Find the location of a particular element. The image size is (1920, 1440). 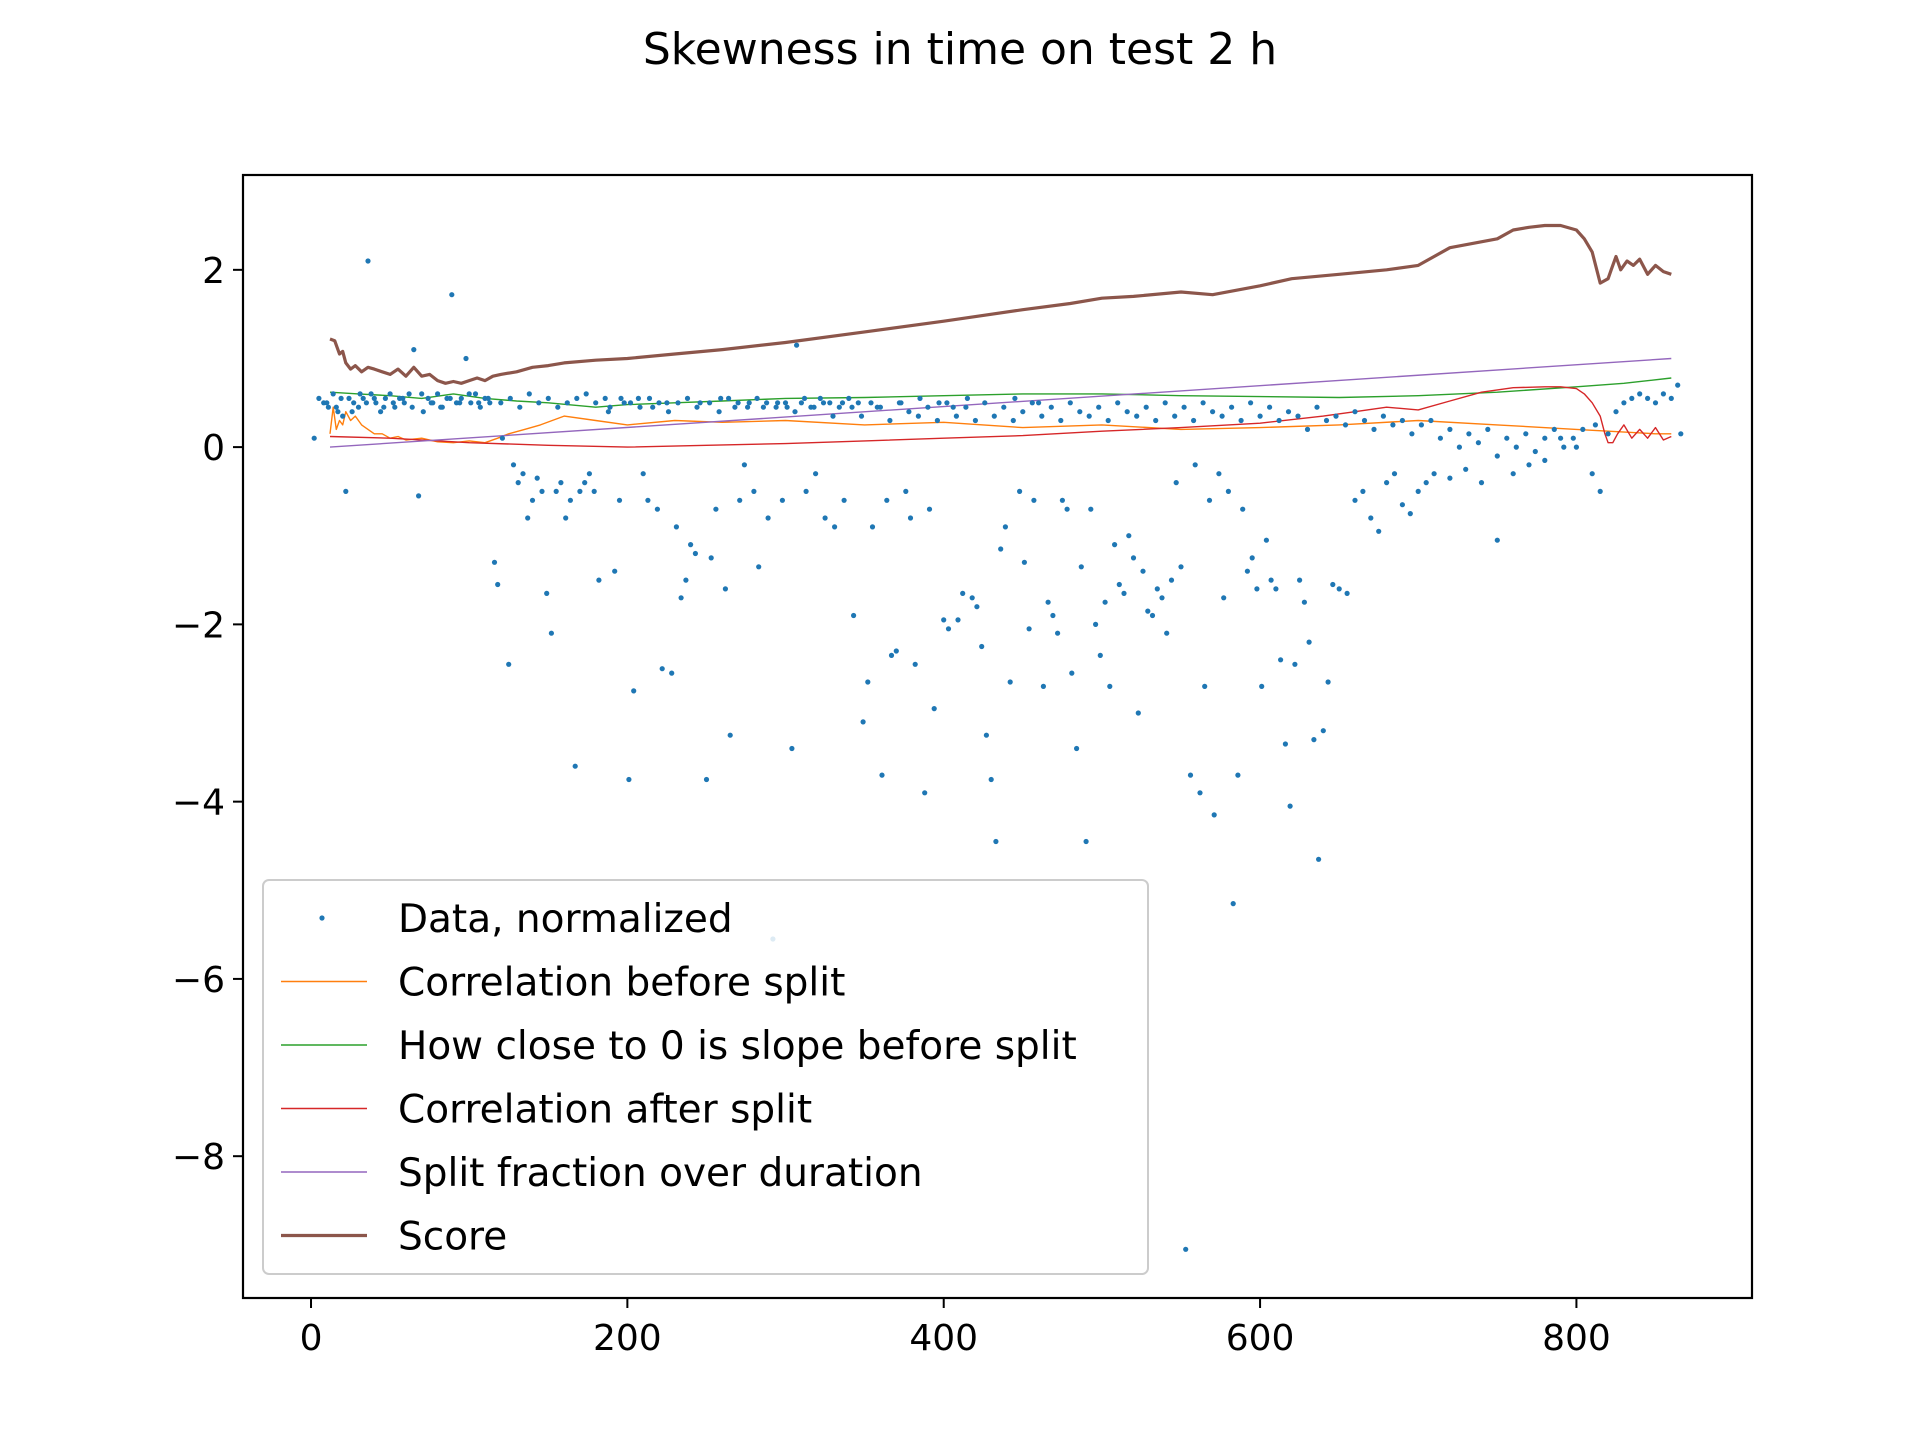

series-line-score is located at coordinates (1000, 304).